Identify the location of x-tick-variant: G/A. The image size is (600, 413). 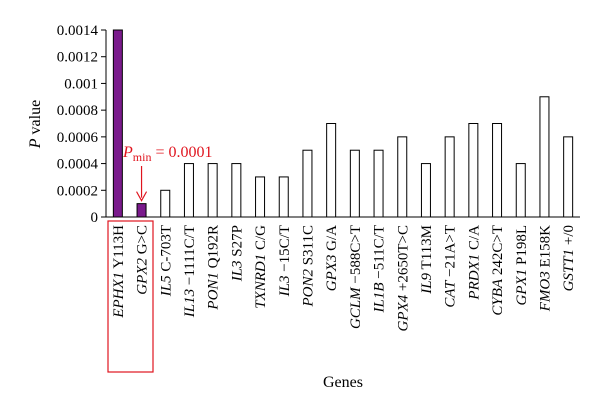
(332, 240).